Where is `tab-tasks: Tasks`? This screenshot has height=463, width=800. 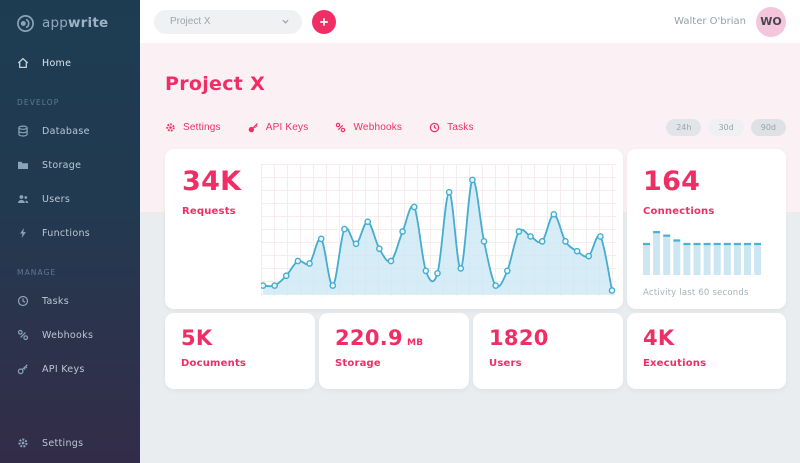
tab-tasks: Tasks is located at coordinates (451, 127).